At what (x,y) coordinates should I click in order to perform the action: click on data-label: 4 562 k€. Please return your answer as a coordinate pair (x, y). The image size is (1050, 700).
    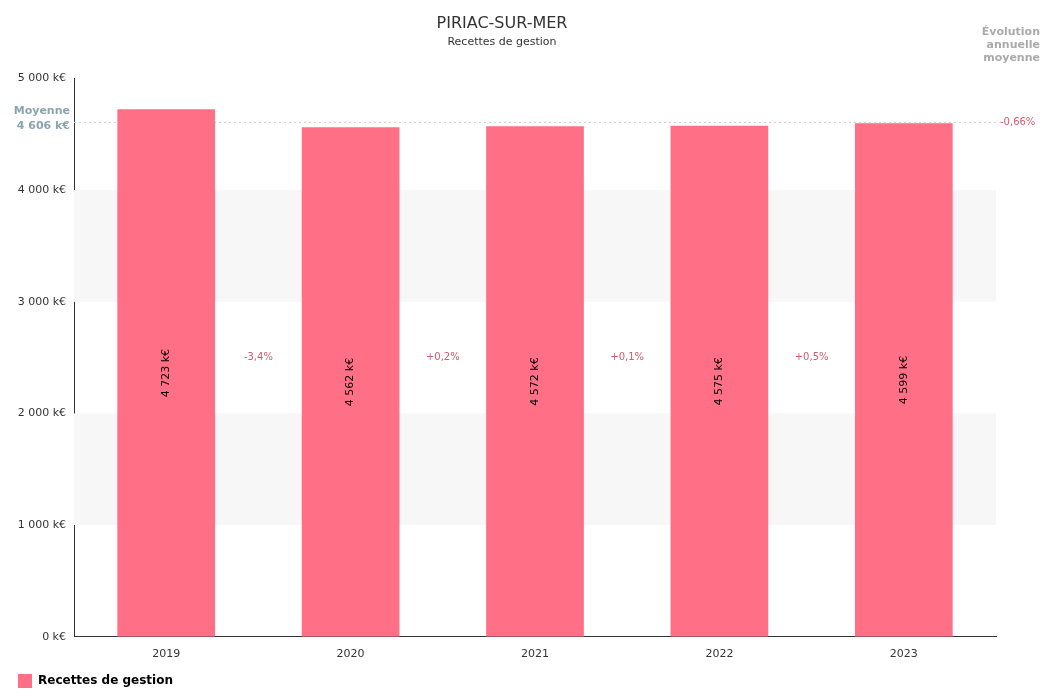
    Looking at the image, I should click on (350, 382).